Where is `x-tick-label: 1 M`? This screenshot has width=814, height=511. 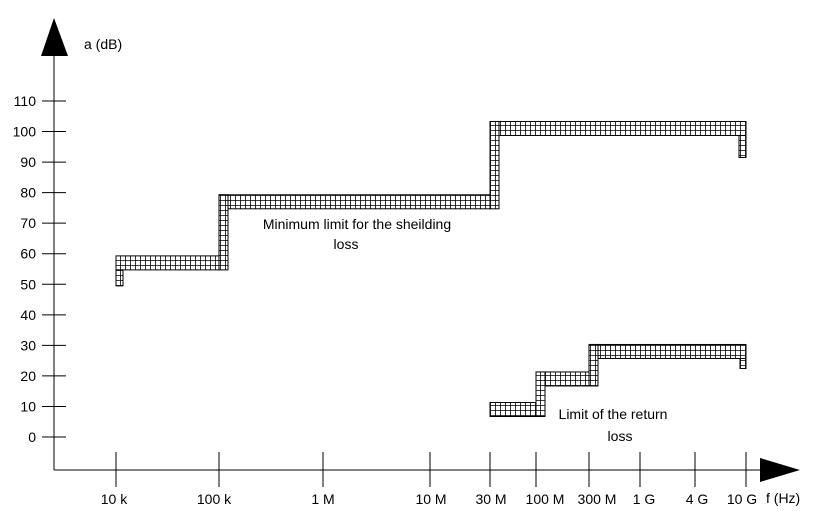 x-tick-label: 1 M is located at coordinates (322, 499).